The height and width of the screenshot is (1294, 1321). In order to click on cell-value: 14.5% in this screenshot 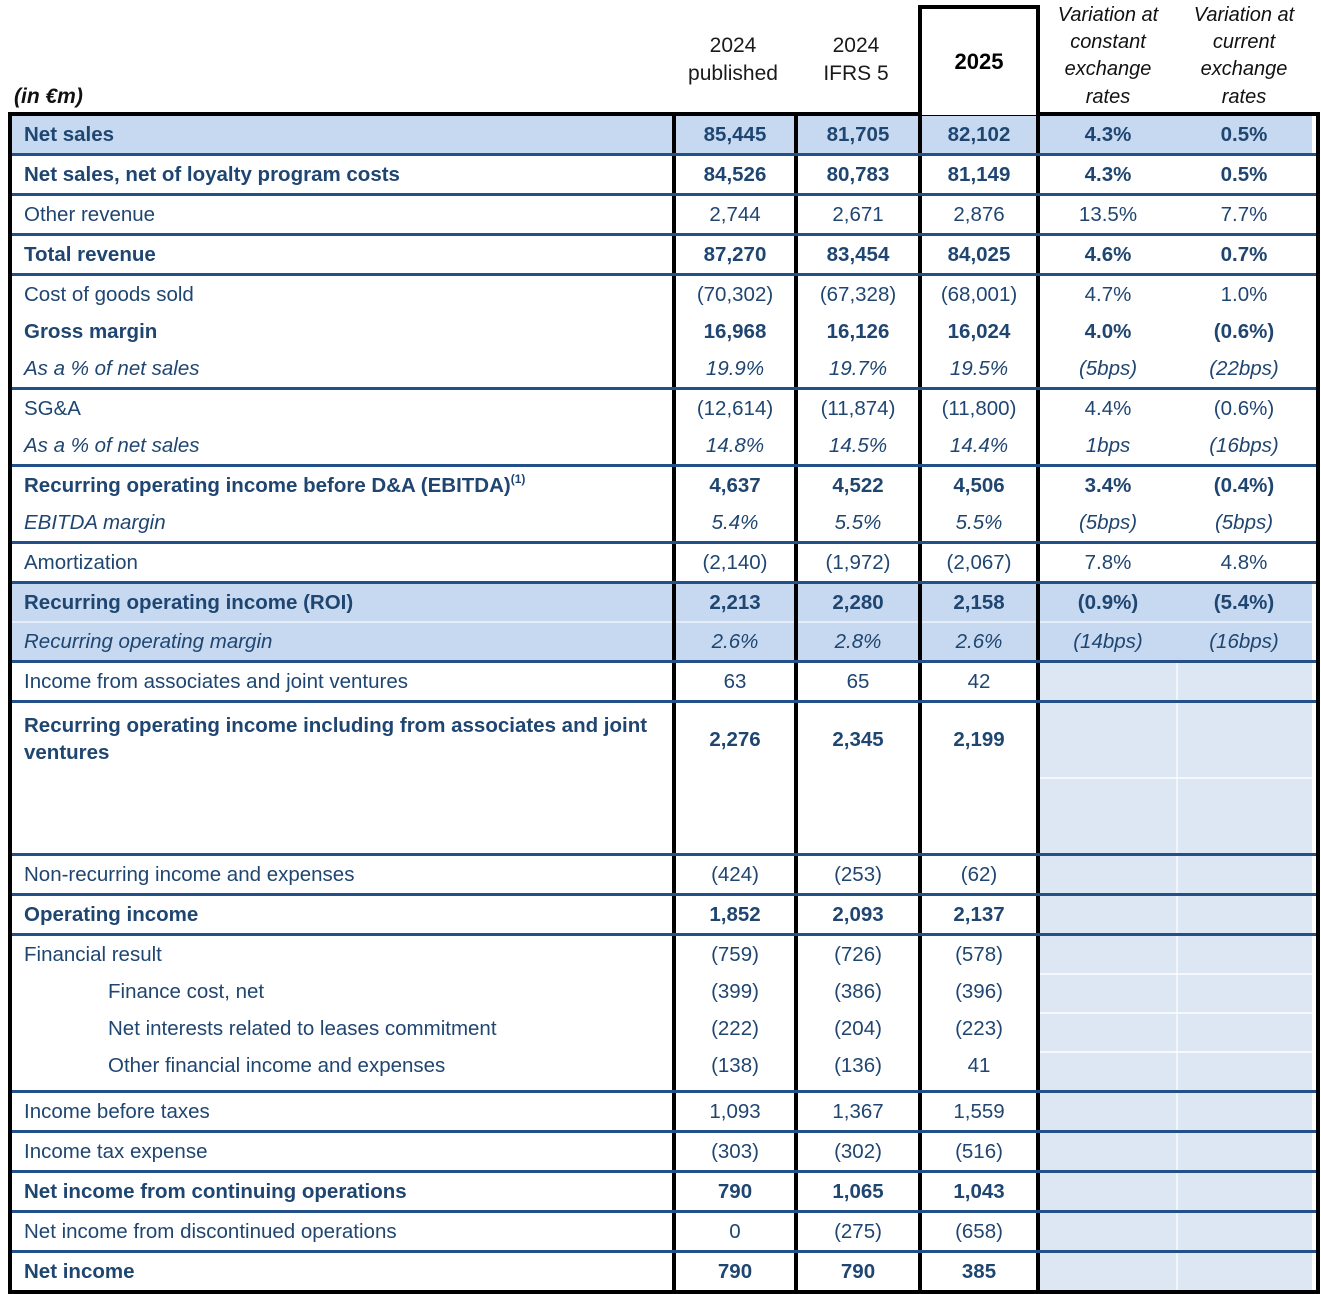, I will do `click(858, 445)`.